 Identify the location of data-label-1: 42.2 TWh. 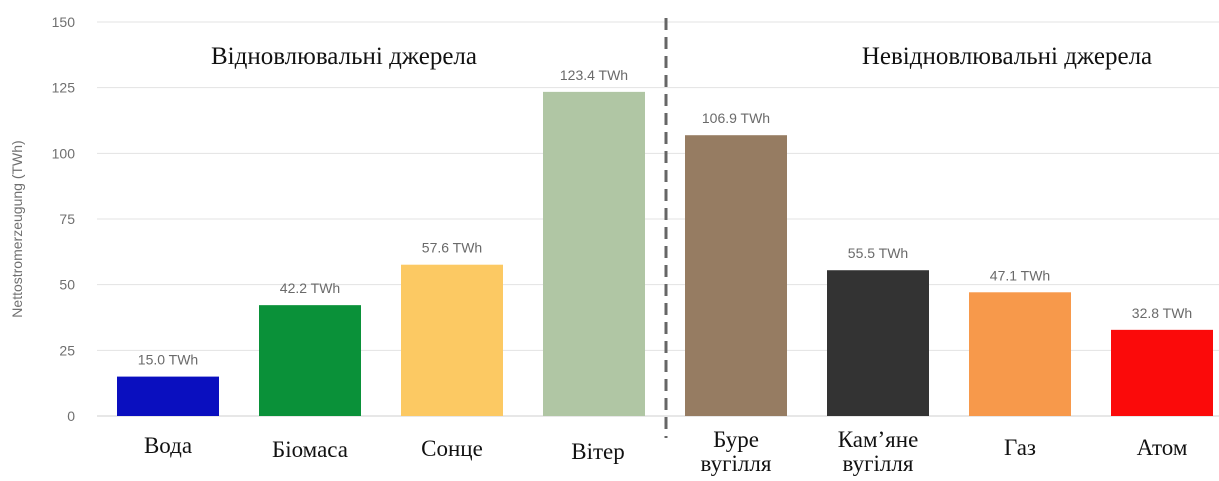
(310, 288).